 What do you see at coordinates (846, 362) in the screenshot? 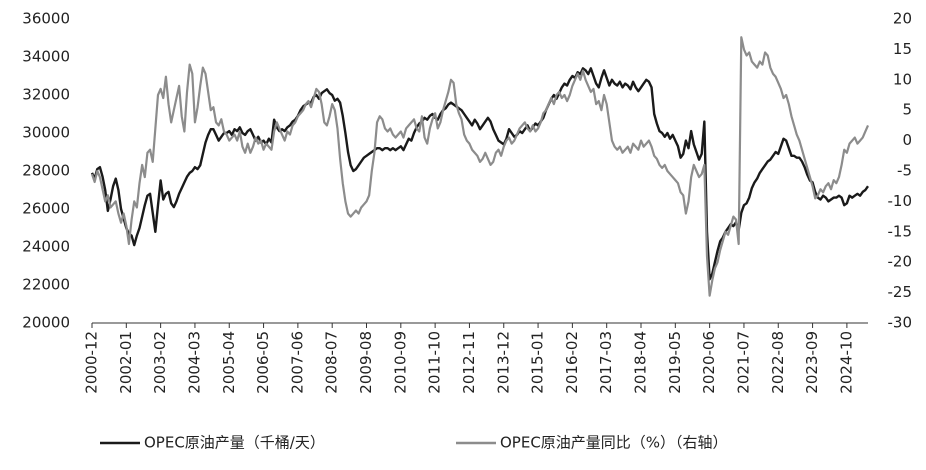
I see `x-tick-label: 2024-10` at bounding box center [846, 362].